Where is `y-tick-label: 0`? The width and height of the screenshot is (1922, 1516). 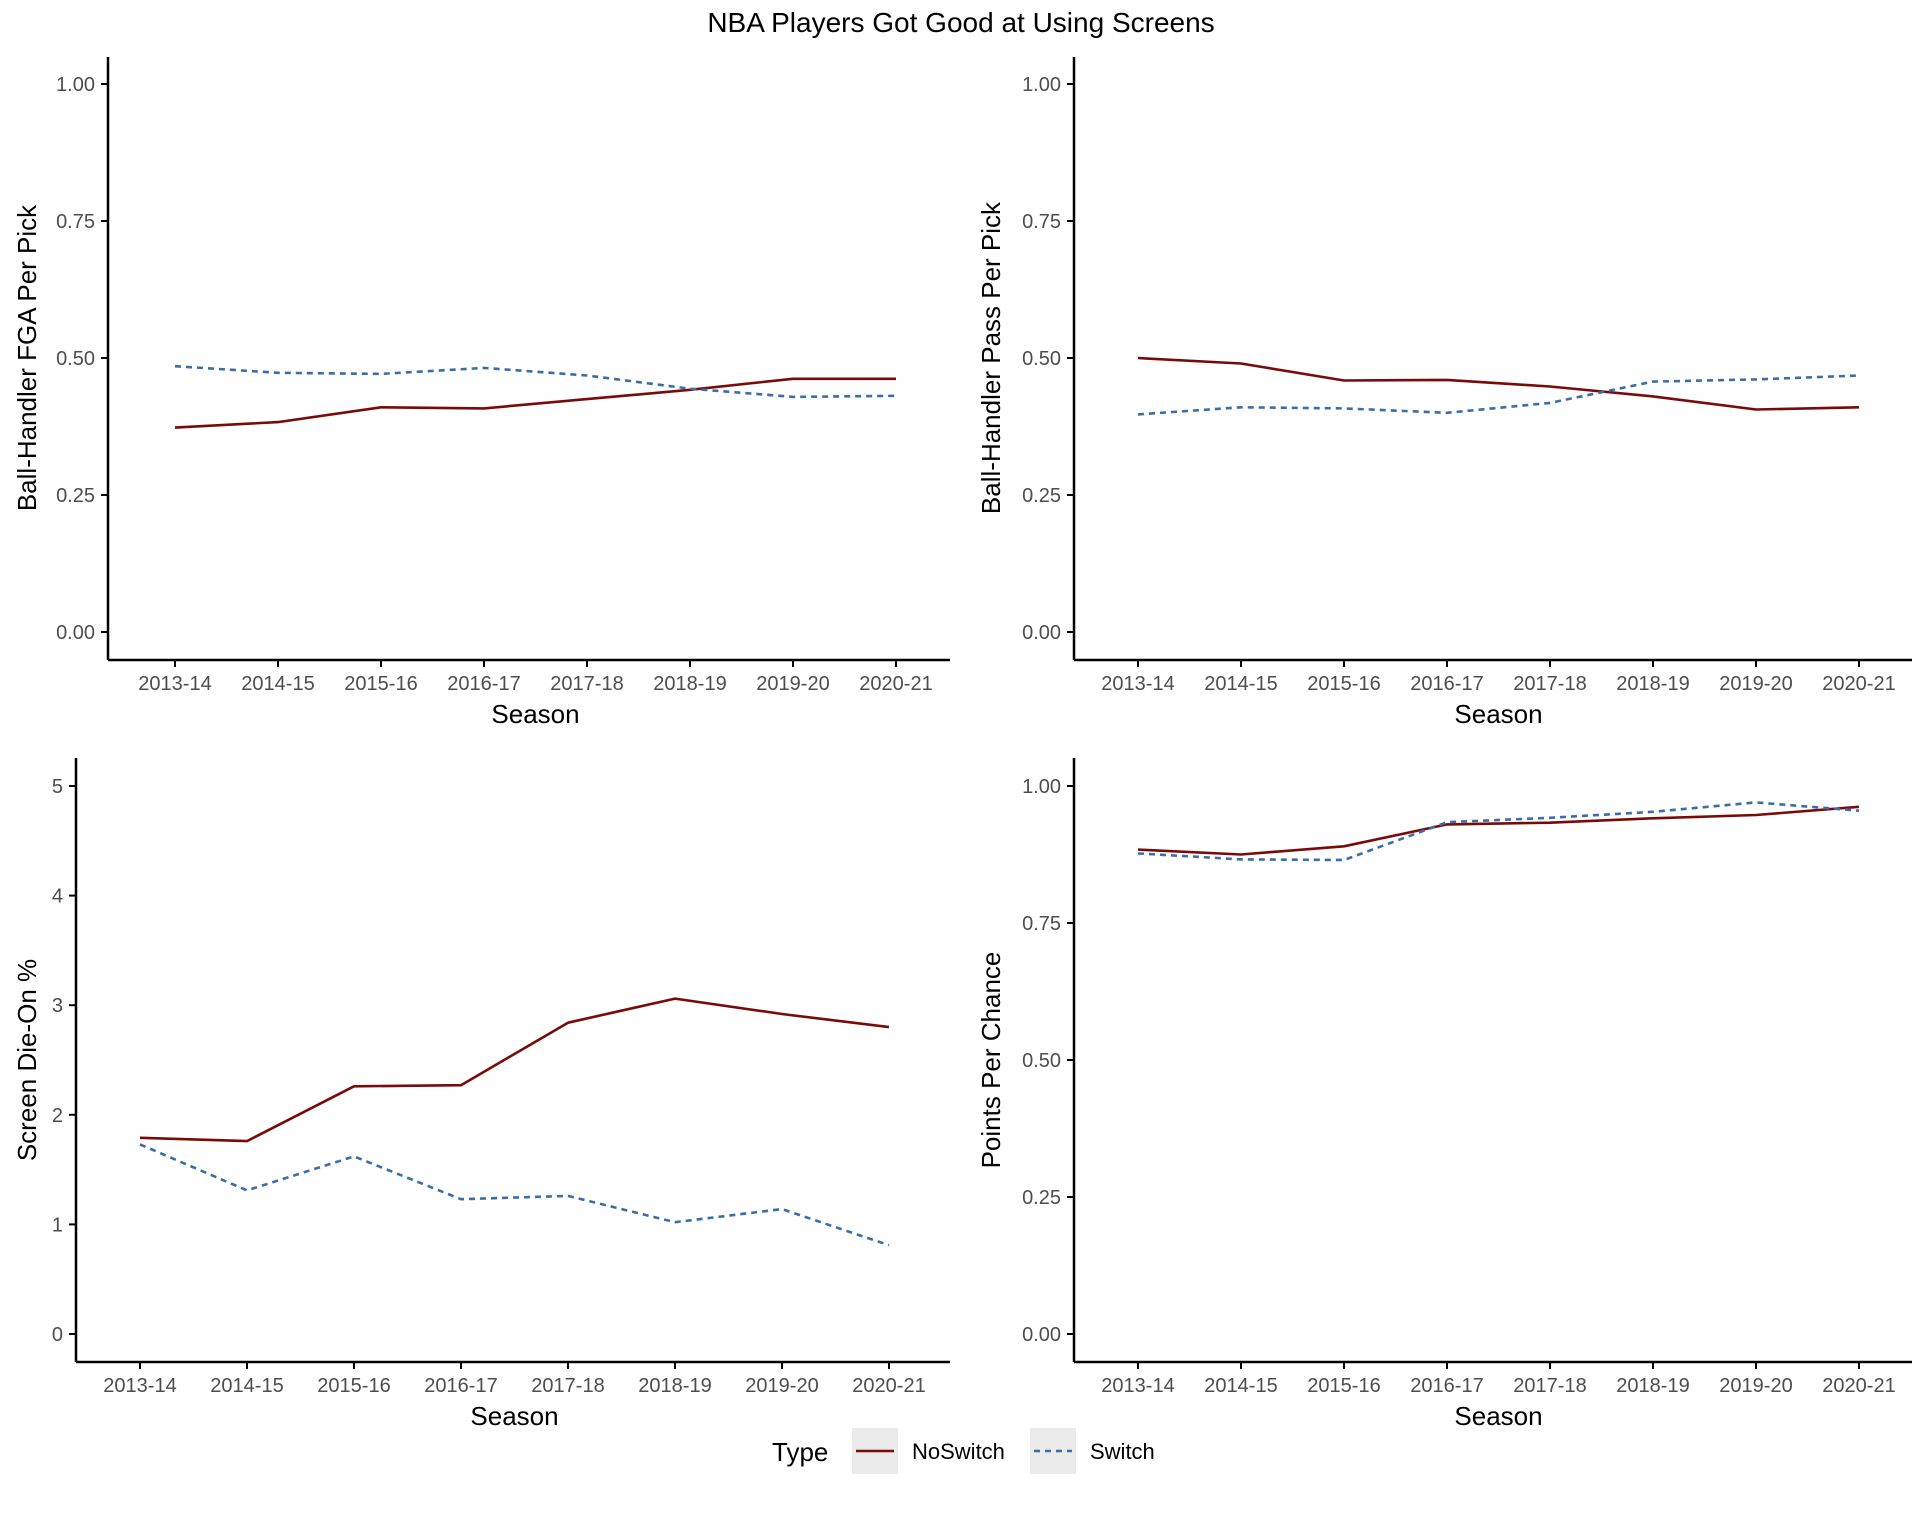 y-tick-label: 0 is located at coordinates (57, 1335).